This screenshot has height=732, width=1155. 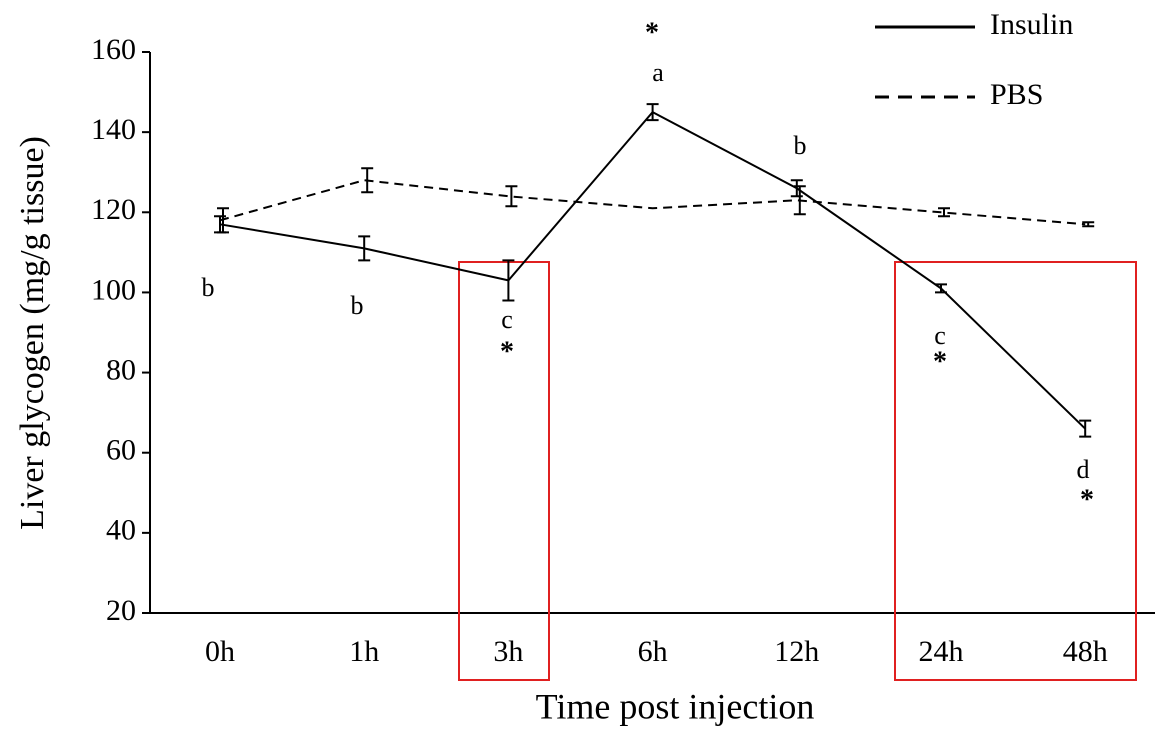 What do you see at coordinates (675, 706) in the screenshot?
I see `x-axis-title: Time post injection` at bounding box center [675, 706].